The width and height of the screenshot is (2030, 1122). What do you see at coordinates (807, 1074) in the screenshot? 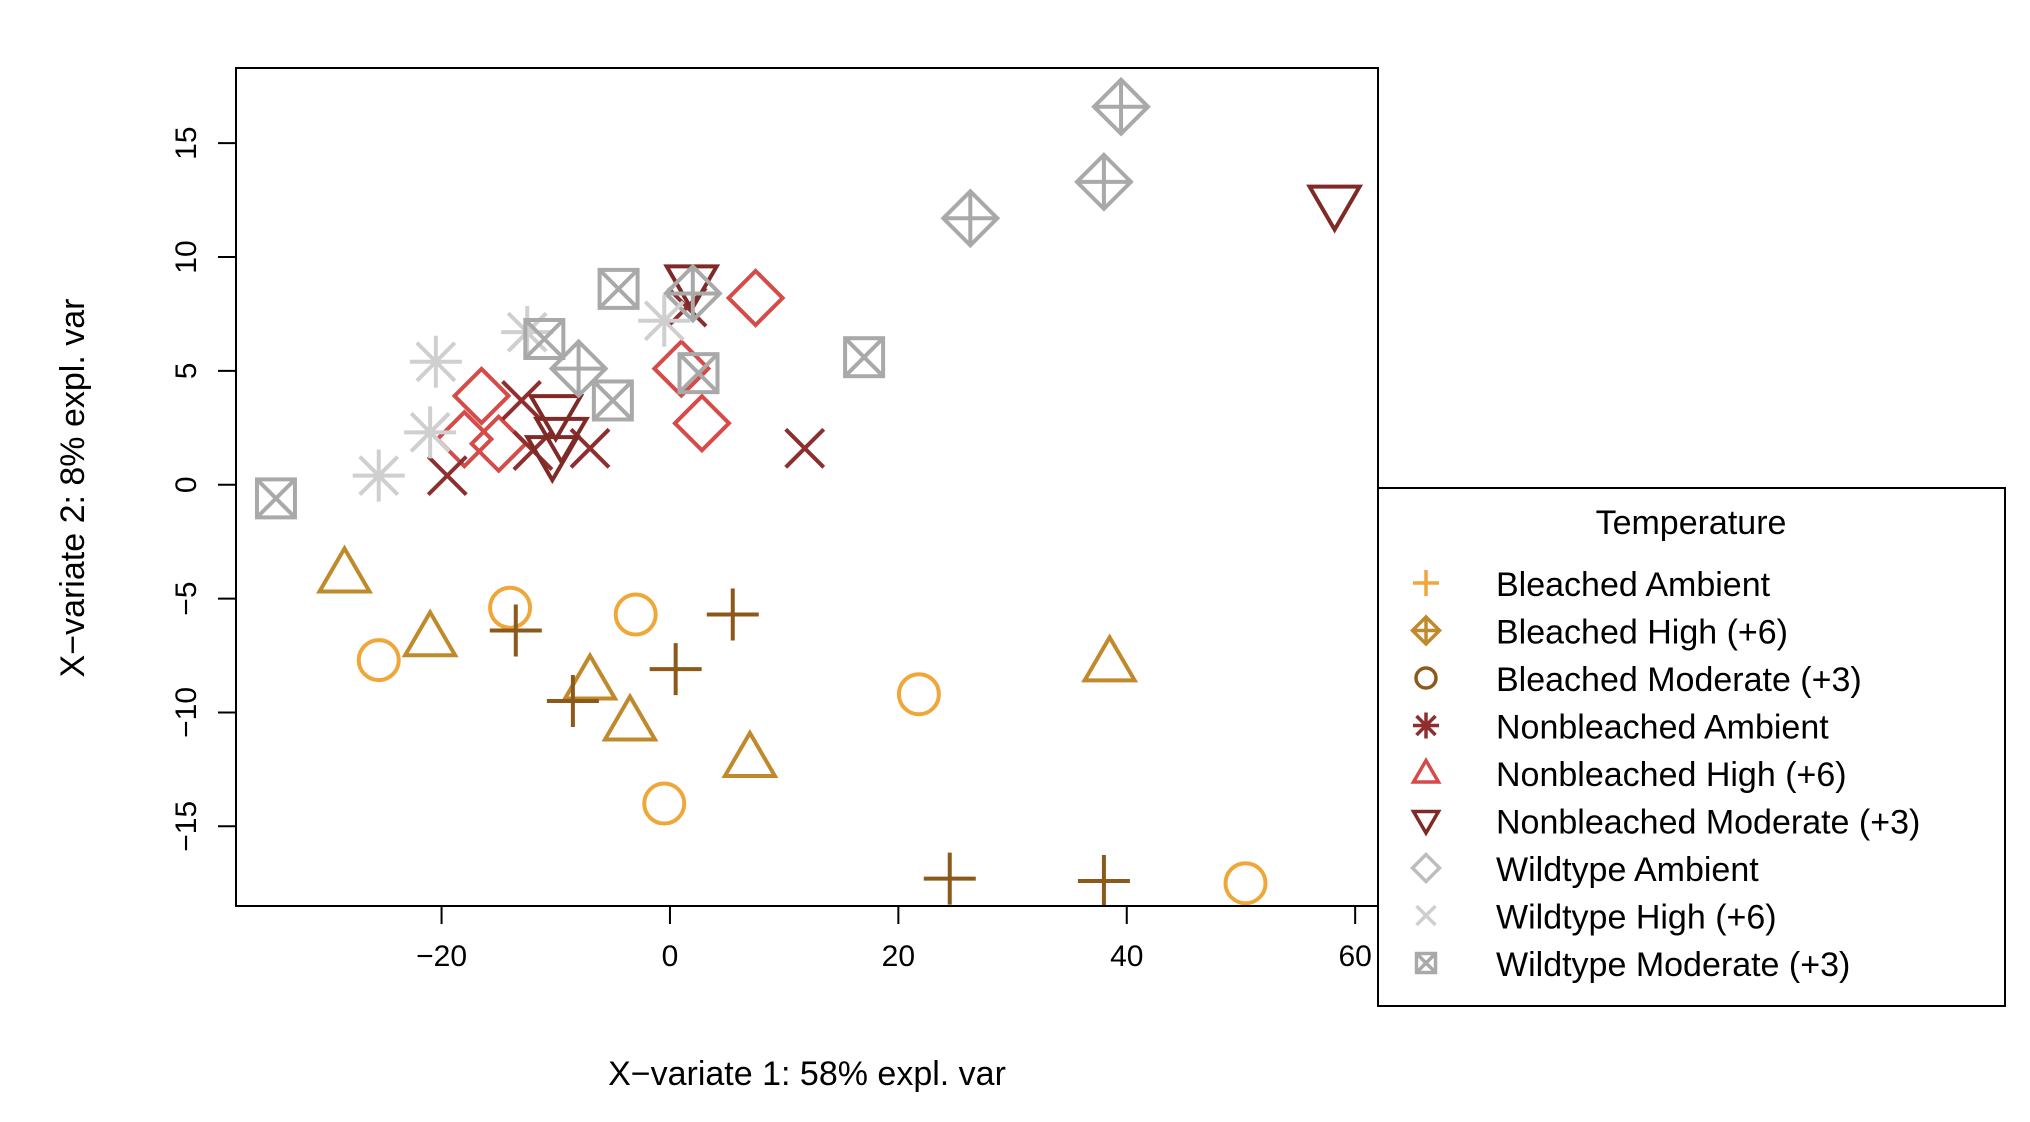
I see `x-axis-title: X−variate 1: 58% expl. var` at bounding box center [807, 1074].